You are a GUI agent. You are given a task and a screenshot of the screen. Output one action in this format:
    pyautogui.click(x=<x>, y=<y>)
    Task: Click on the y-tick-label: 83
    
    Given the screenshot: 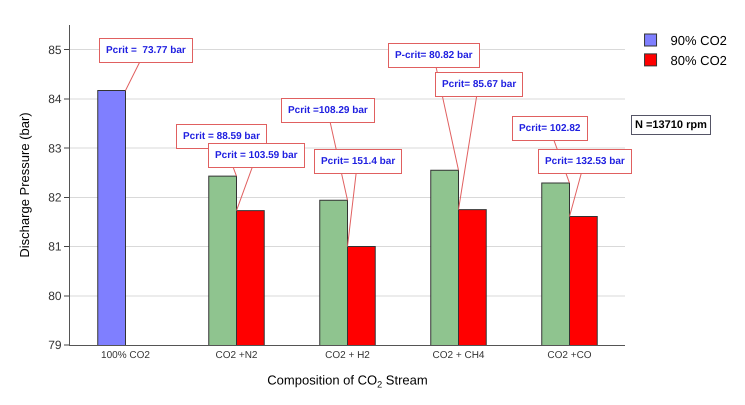 What is the action you would take?
    pyautogui.click(x=55, y=148)
    